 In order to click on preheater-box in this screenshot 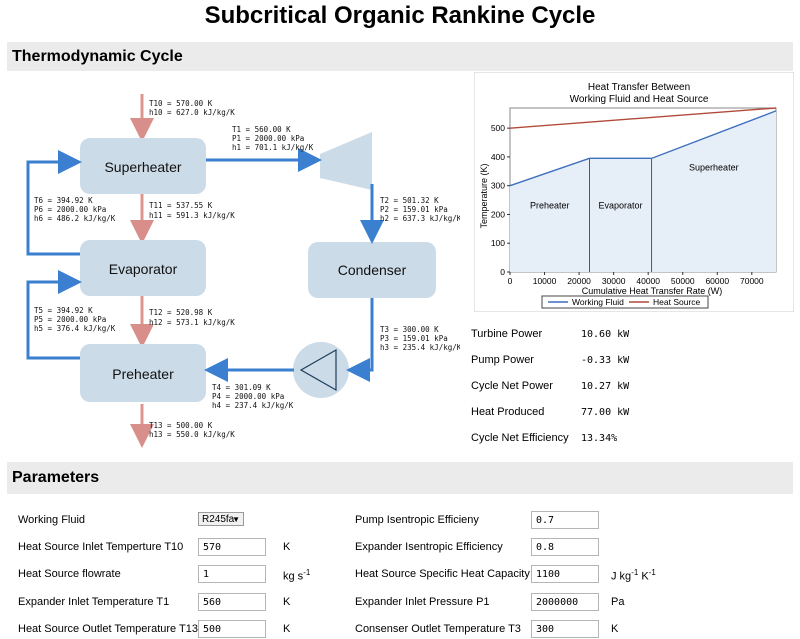, I will do `click(143, 373)`.